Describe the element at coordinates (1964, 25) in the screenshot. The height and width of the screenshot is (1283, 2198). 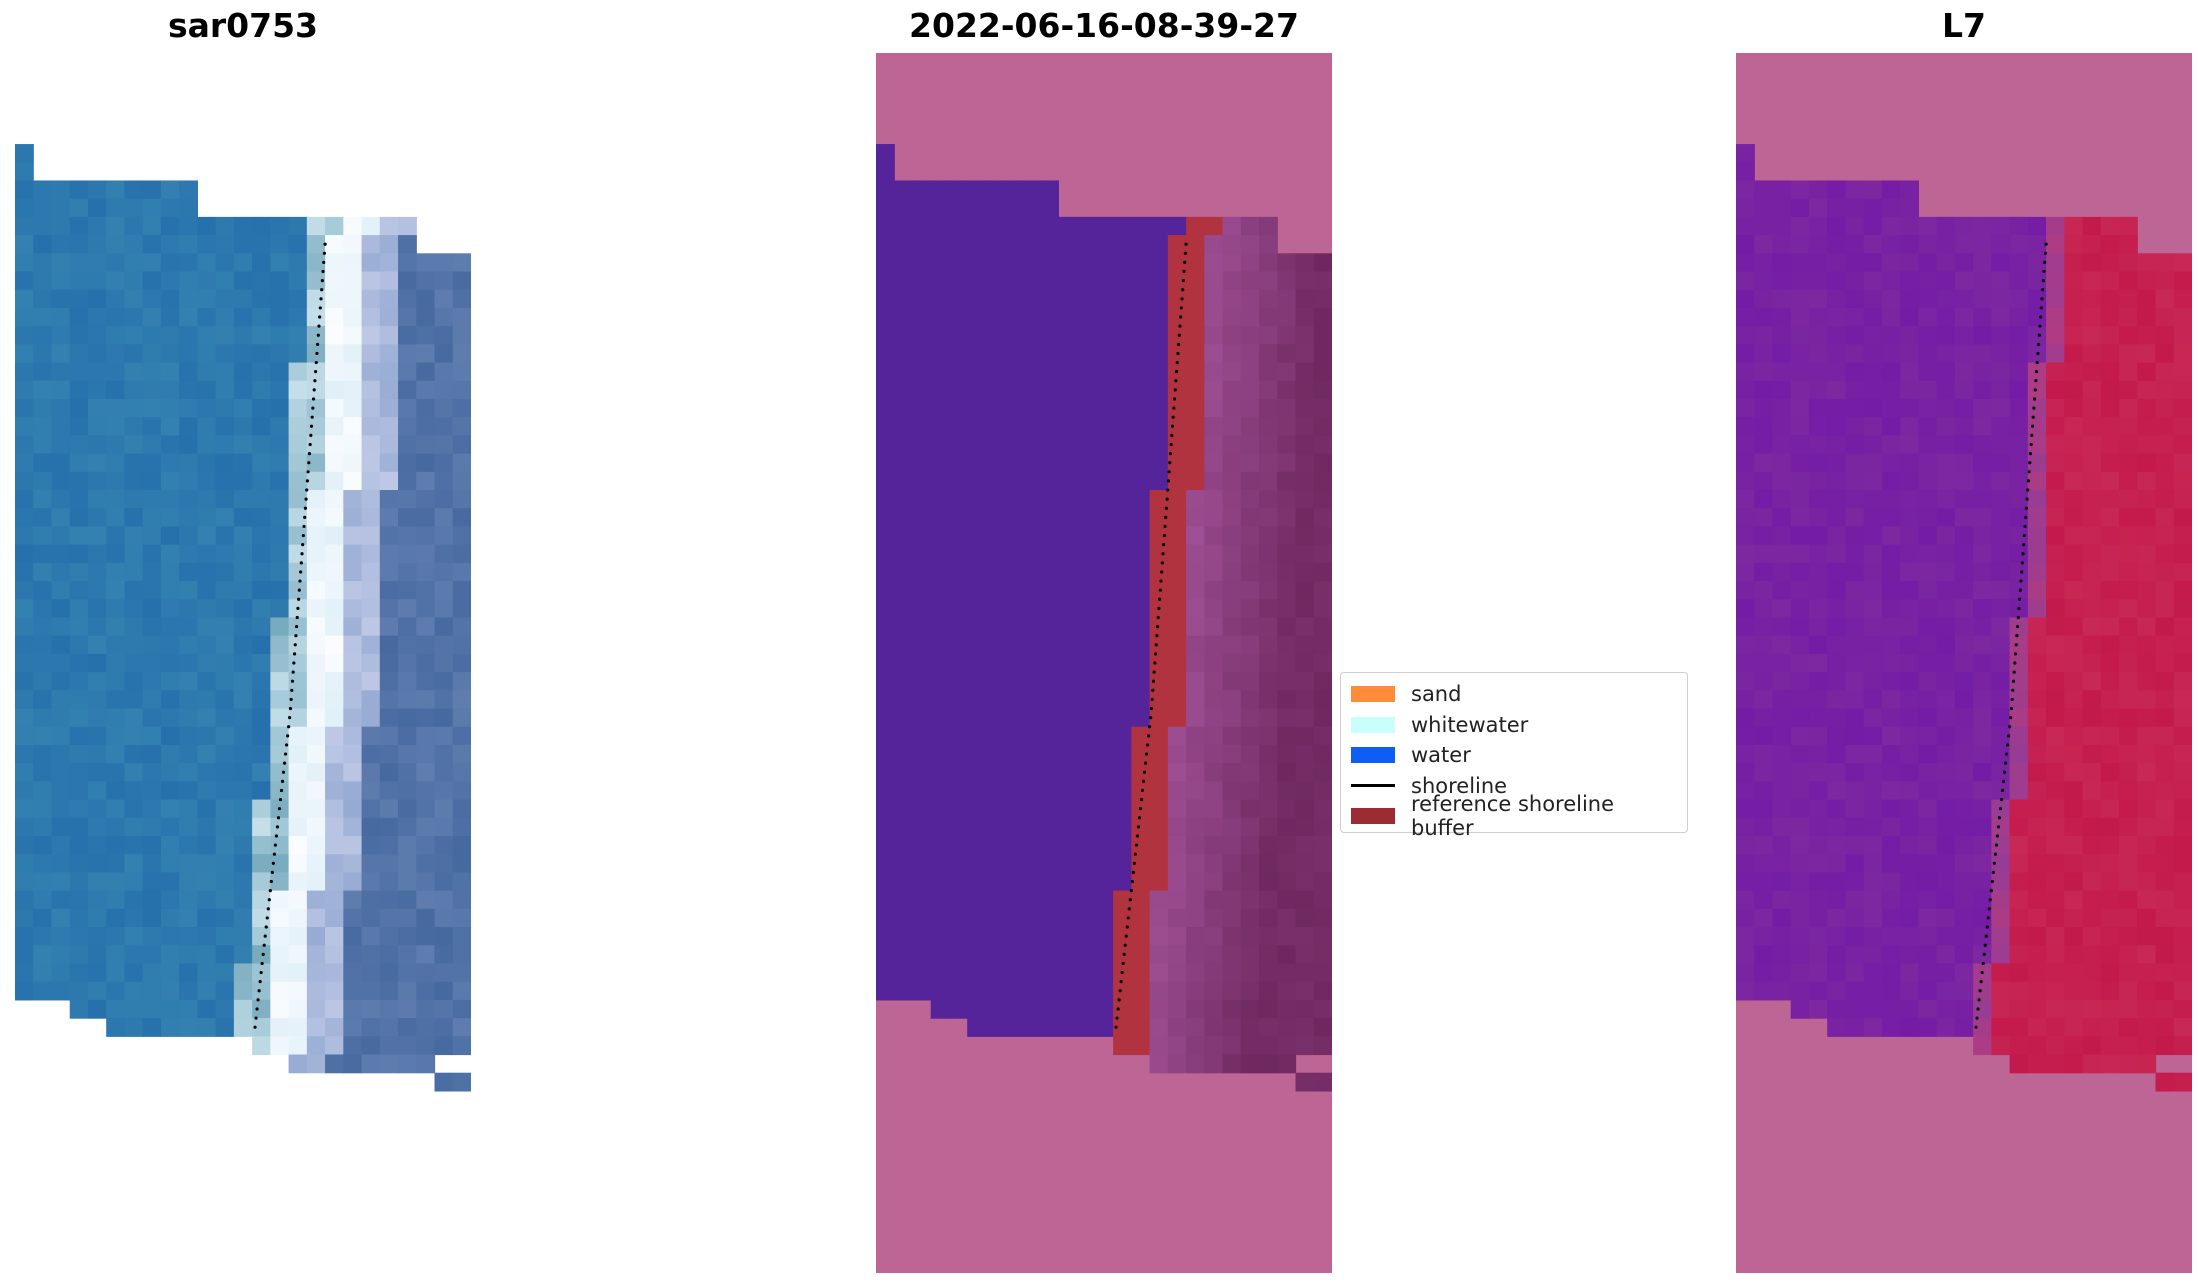
I see `panel-title-index: L7` at that location.